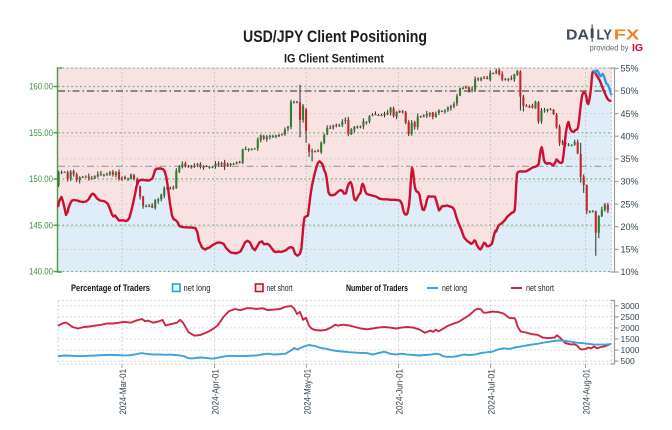 This screenshot has width=672, height=430. What do you see at coordinates (41, 272) in the screenshot?
I see `svg-text: 140.00` at bounding box center [41, 272].